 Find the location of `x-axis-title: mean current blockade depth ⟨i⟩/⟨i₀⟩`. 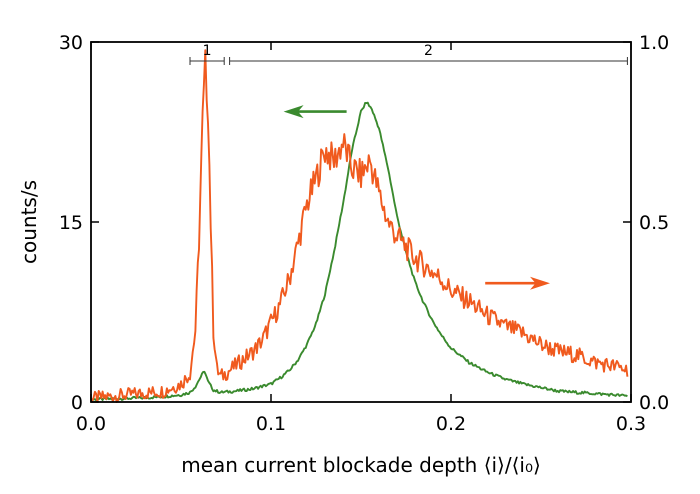

x-axis-title: mean current blockade depth ⟨i⟩/⟨i₀⟩ is located at coordinates (361, 465).